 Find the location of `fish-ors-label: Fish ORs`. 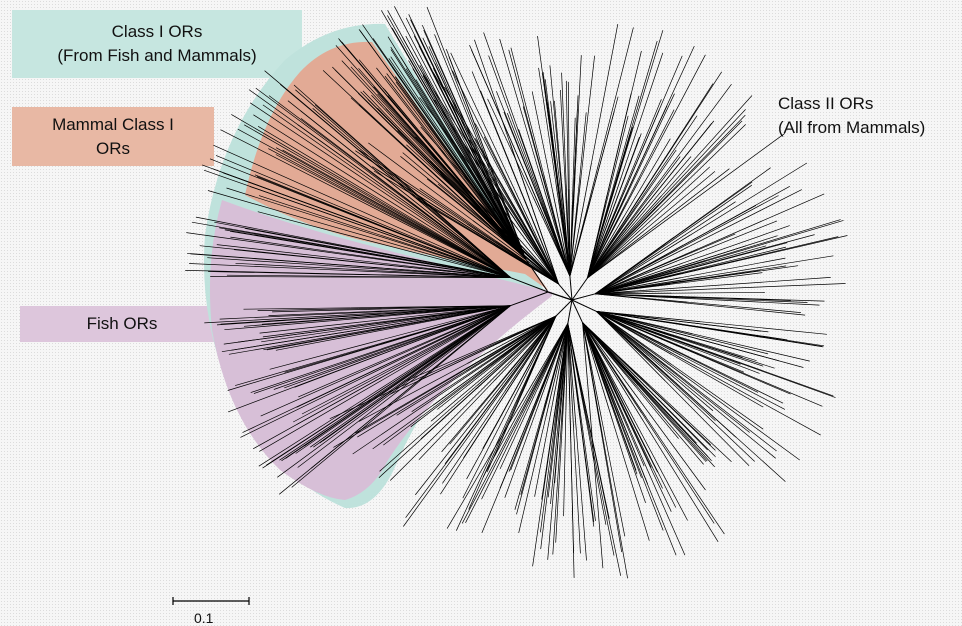

fish-ors-label: Fish ORs is located at coordinates (122, 324).